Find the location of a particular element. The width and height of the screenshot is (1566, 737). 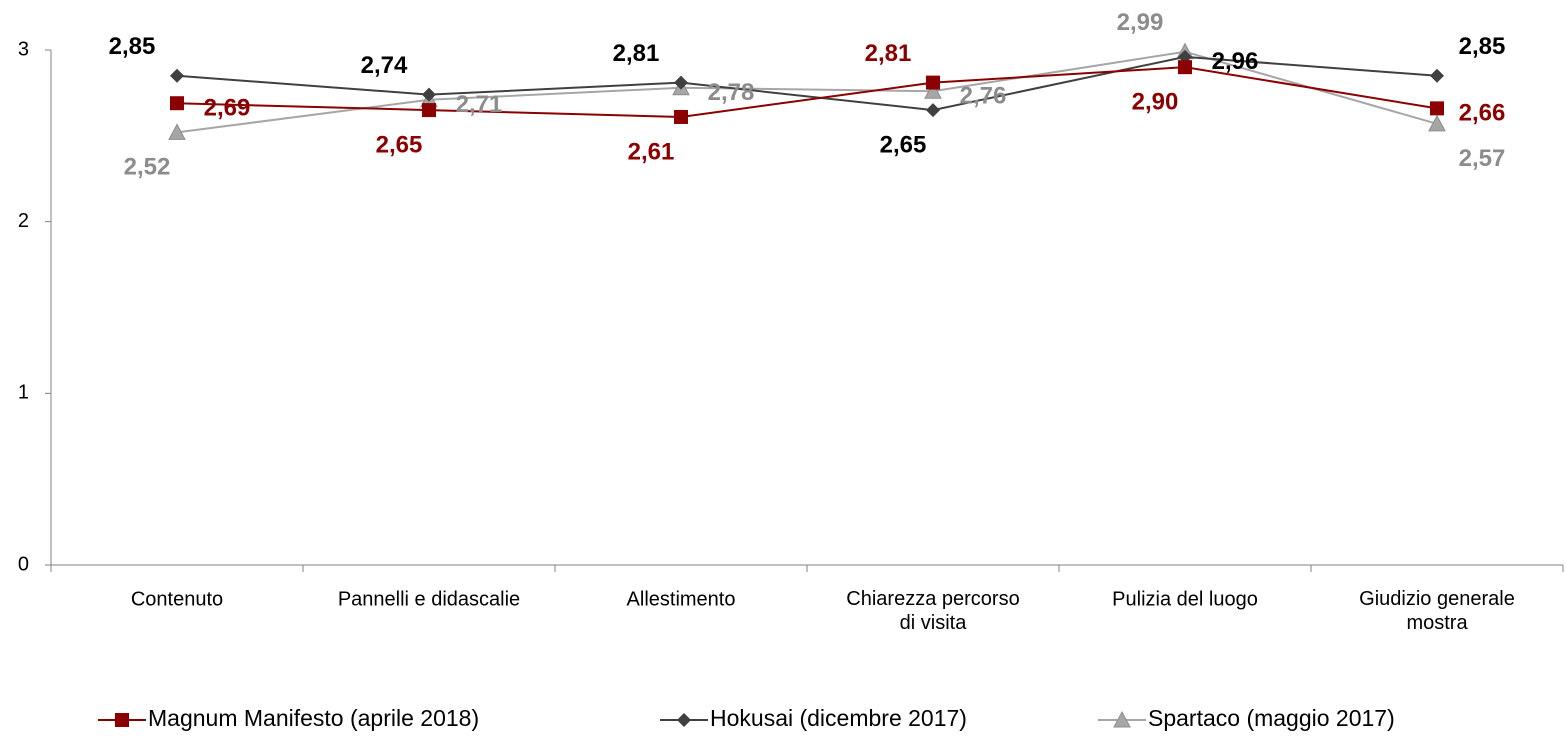

value-label: 2,71 is located at coordinates (479, 104).